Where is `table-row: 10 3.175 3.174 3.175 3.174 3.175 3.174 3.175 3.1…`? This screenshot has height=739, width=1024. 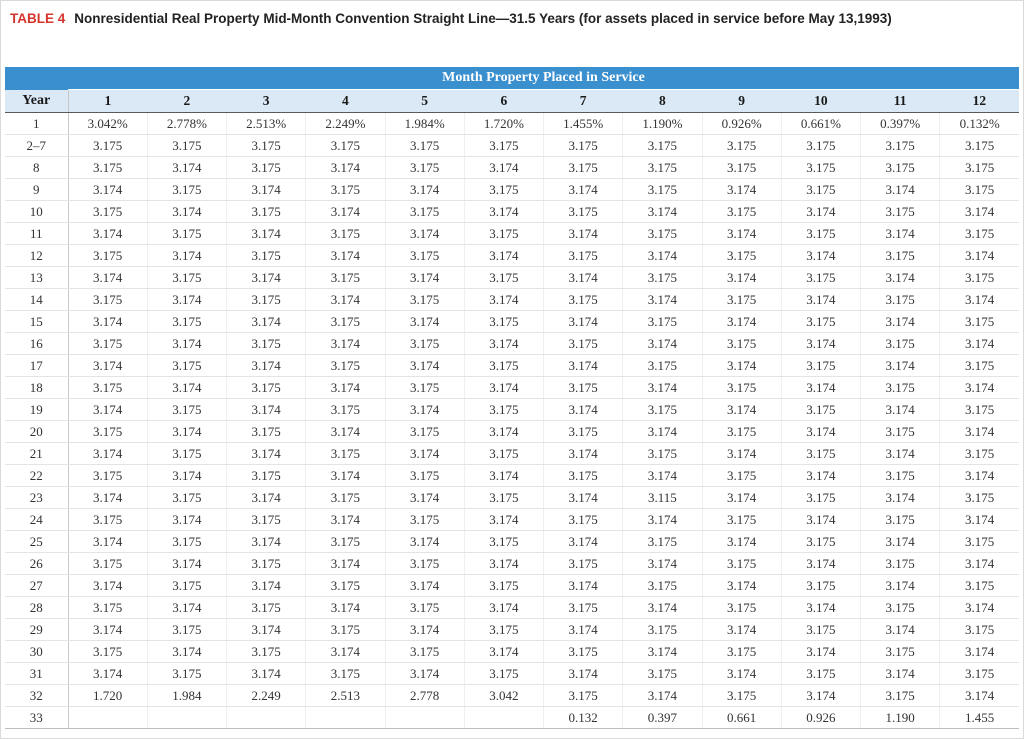 table-row: 10 3.175 3.174 3.175 3.174 3.175 3.174 3.175 3.1… is located at coordinates (512, 211).